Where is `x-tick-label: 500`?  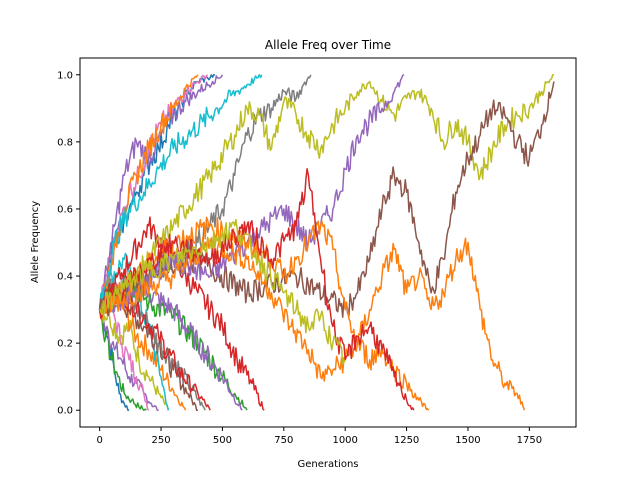
x-tick-label: 500 is located at coordinates (222, 440).